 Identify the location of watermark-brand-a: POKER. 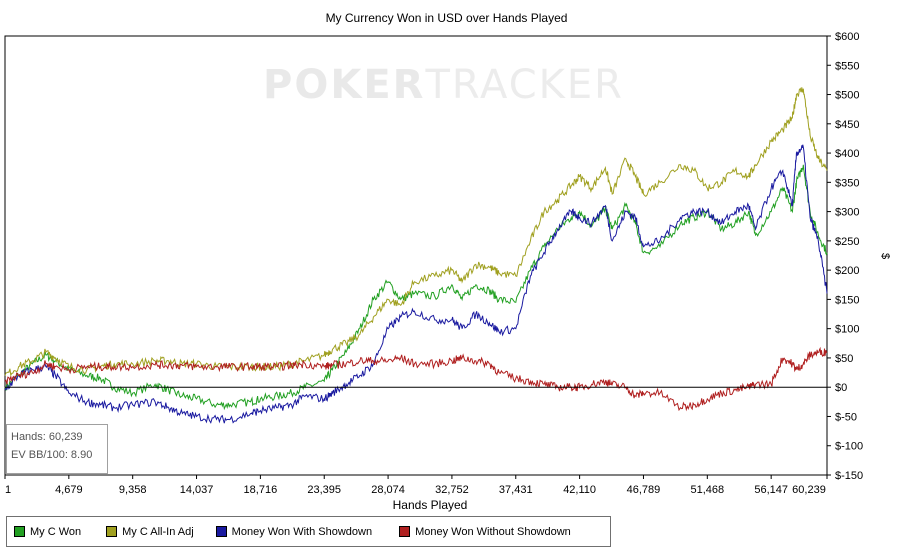
(344, 85).